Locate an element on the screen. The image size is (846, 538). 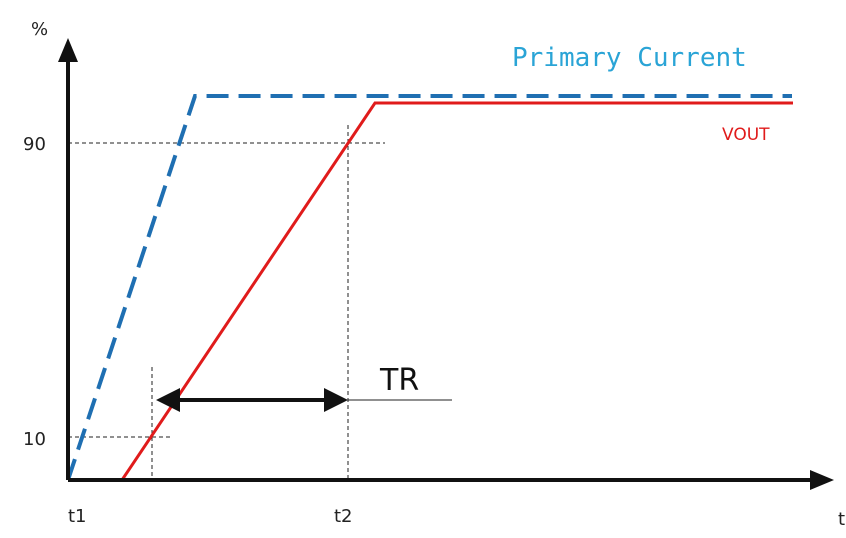
tr-label: TR is located at coordinates (399, 380).